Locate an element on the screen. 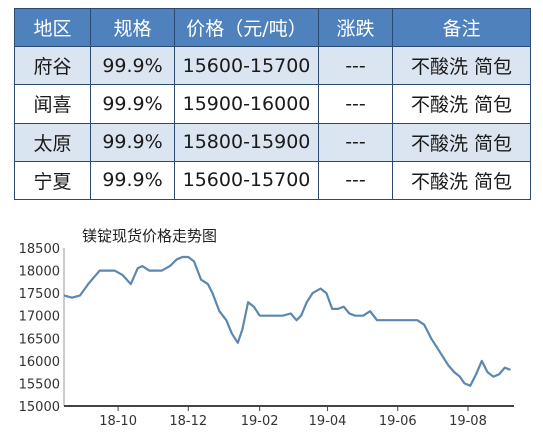 This screenshot has width=543, height=439. table-row: 闻喜 99.9% 15900-16000 --- 不酸洗 简包 is located at coordinates (272, 104).